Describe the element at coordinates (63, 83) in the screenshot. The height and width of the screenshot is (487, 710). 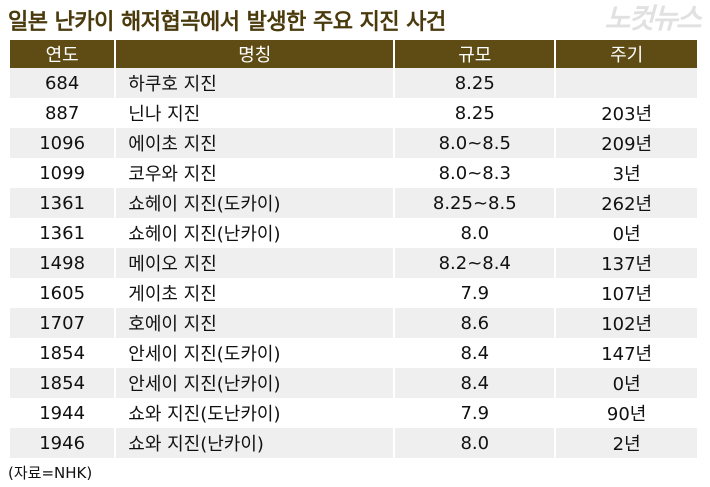
I see `cell-year: 684` at that location.